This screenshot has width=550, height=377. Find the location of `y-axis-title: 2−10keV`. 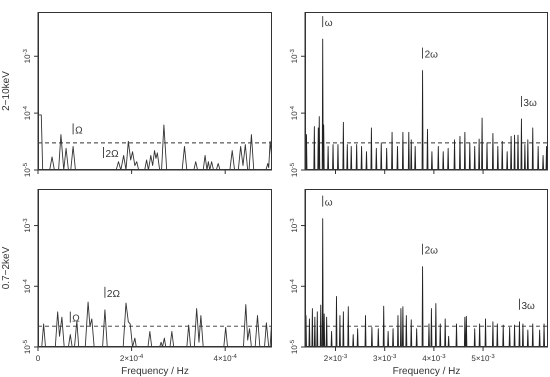

y-axis-title: 2−10keV is located at coordinates (6, 90).